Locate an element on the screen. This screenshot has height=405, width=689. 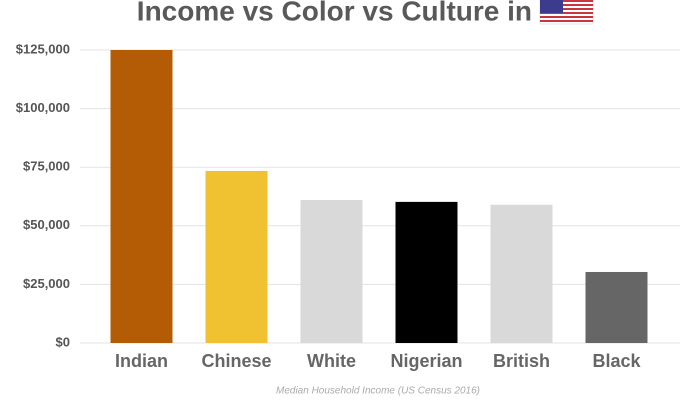
y-tick-label: $125,000 is located at coordinates (43, 48).